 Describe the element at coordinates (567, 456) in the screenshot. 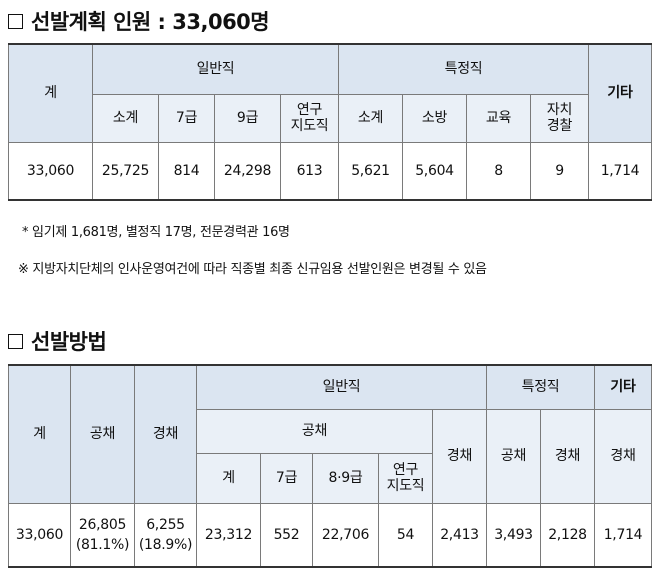

I see `header-special-career: 경채` at that location.